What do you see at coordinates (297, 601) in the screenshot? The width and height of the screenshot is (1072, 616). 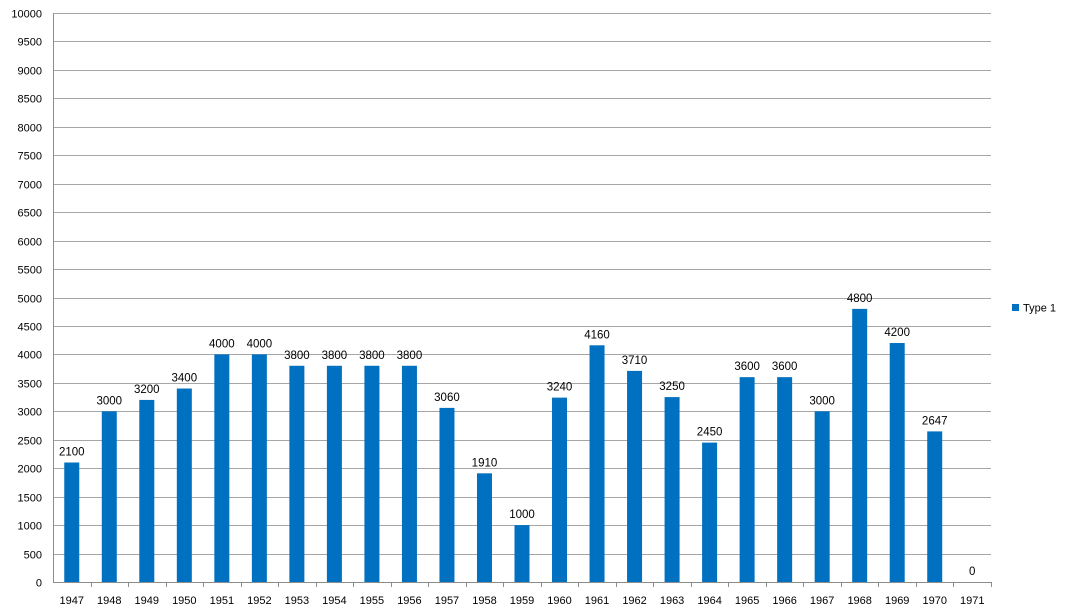 I see `x-tick-label: 1953` at bounding box center [297, 601].